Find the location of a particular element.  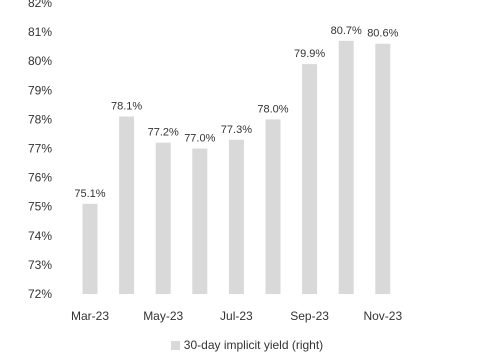

y-tick-label: 73% is located at coordinates (40, 265).